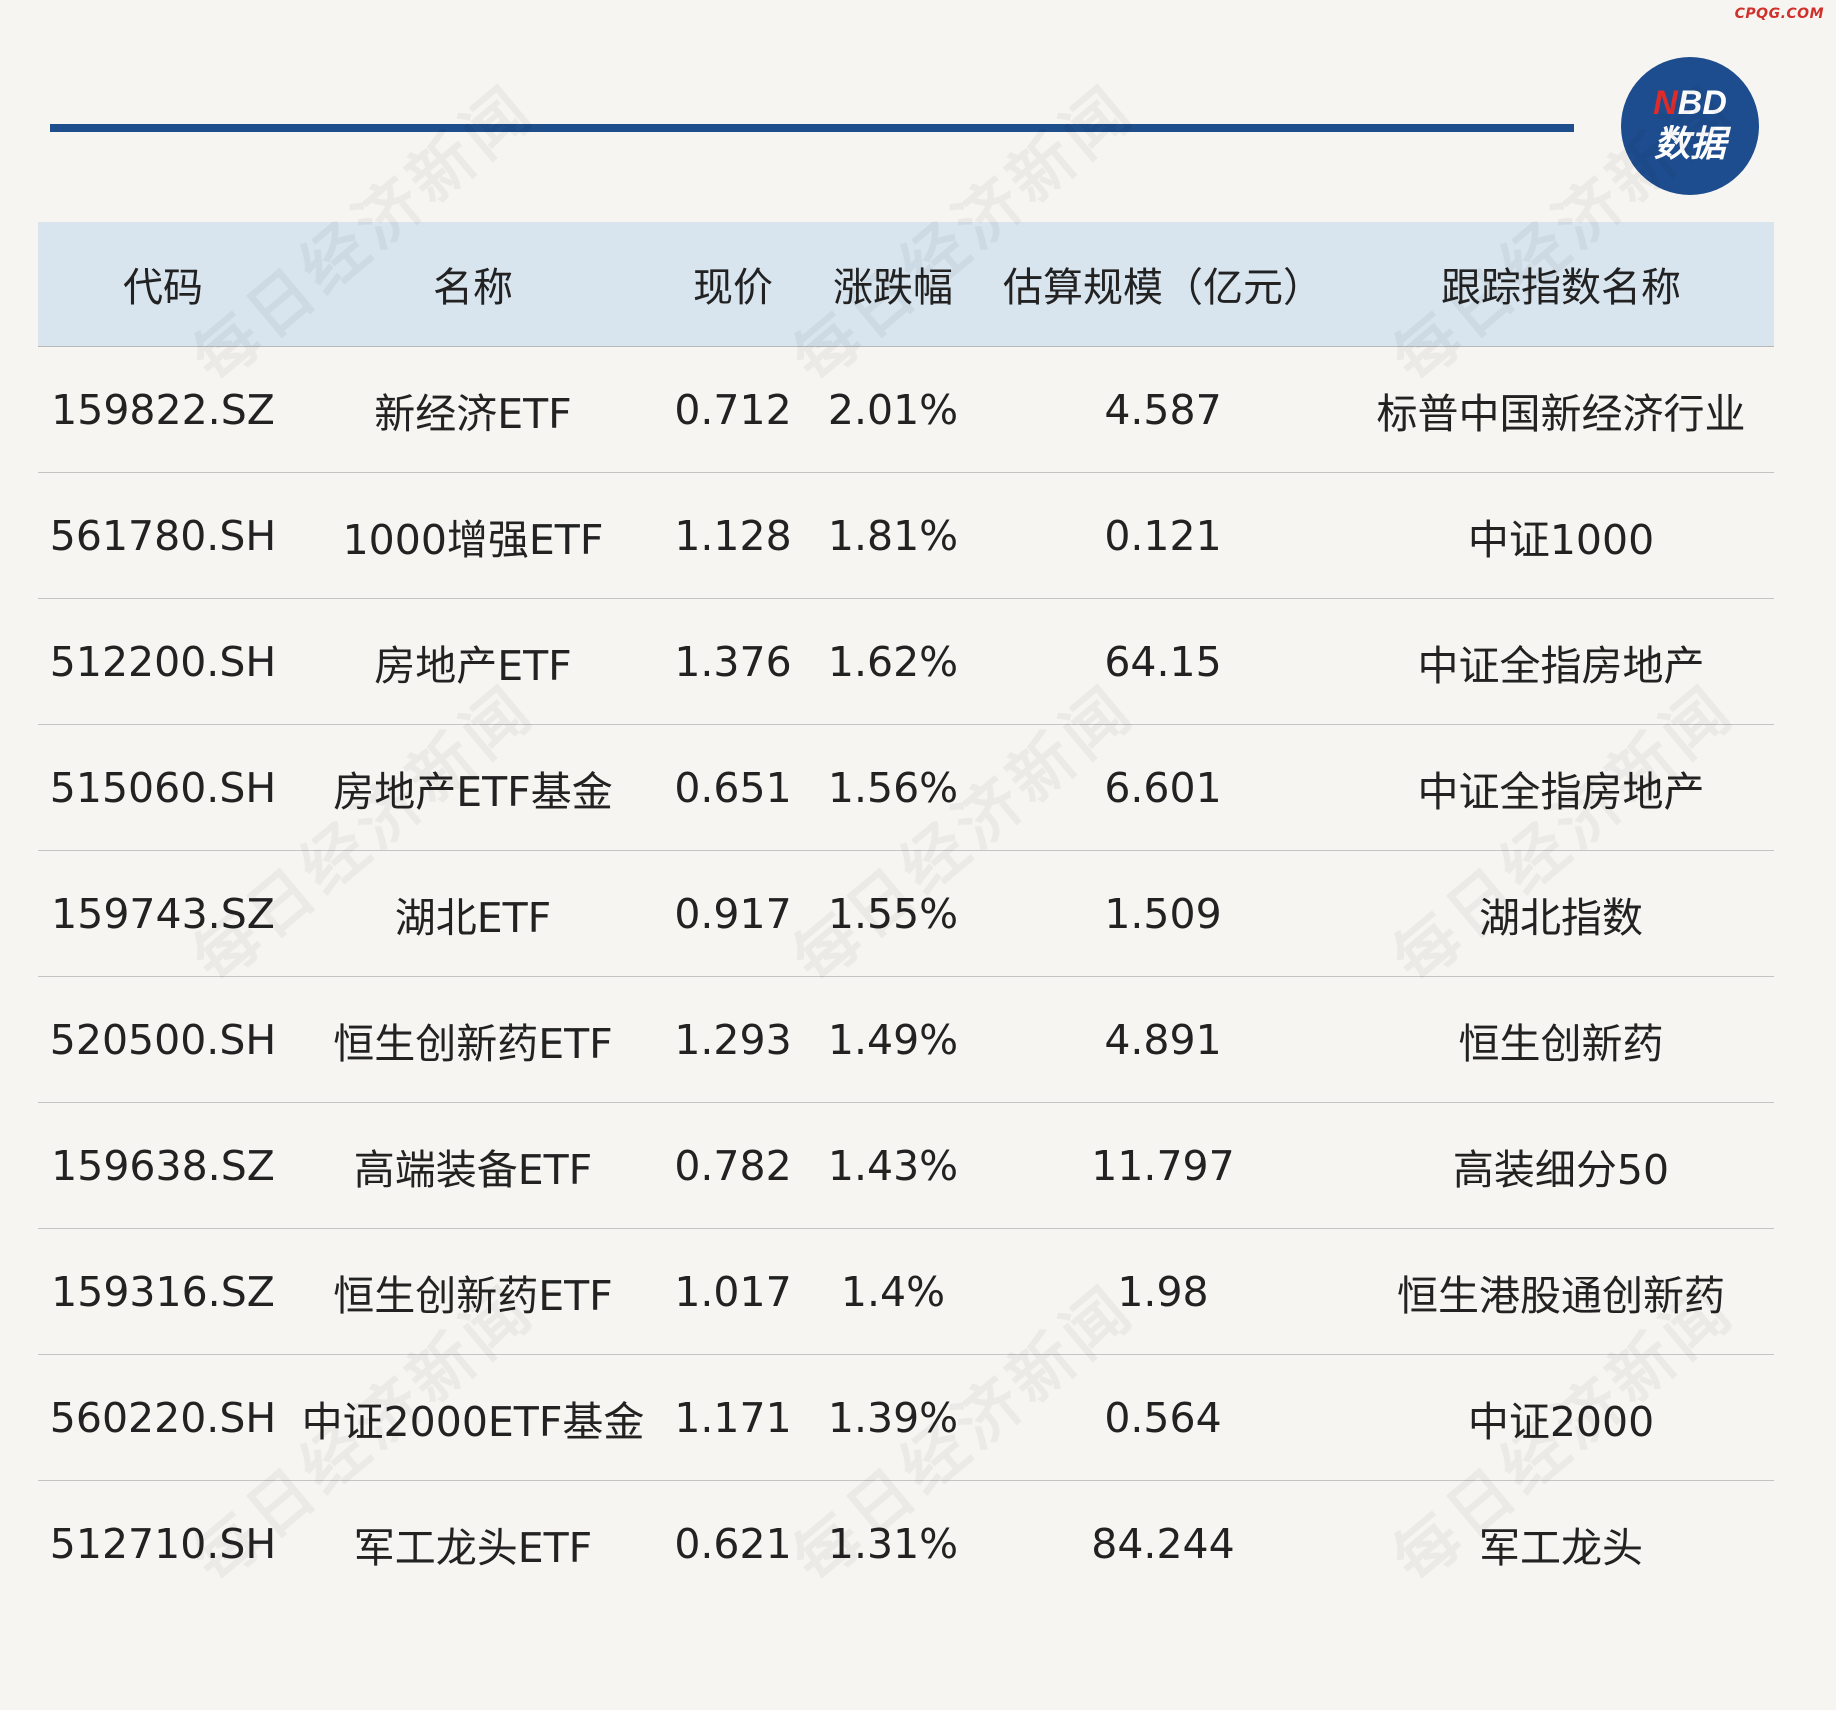 Image resolution: width=1836 pixels, height=1710 pixels. What do you see at coordinates (473, 913) in the screenshot?
I see `cell-name: 湖北ETF` at bounding box center [473, 913].